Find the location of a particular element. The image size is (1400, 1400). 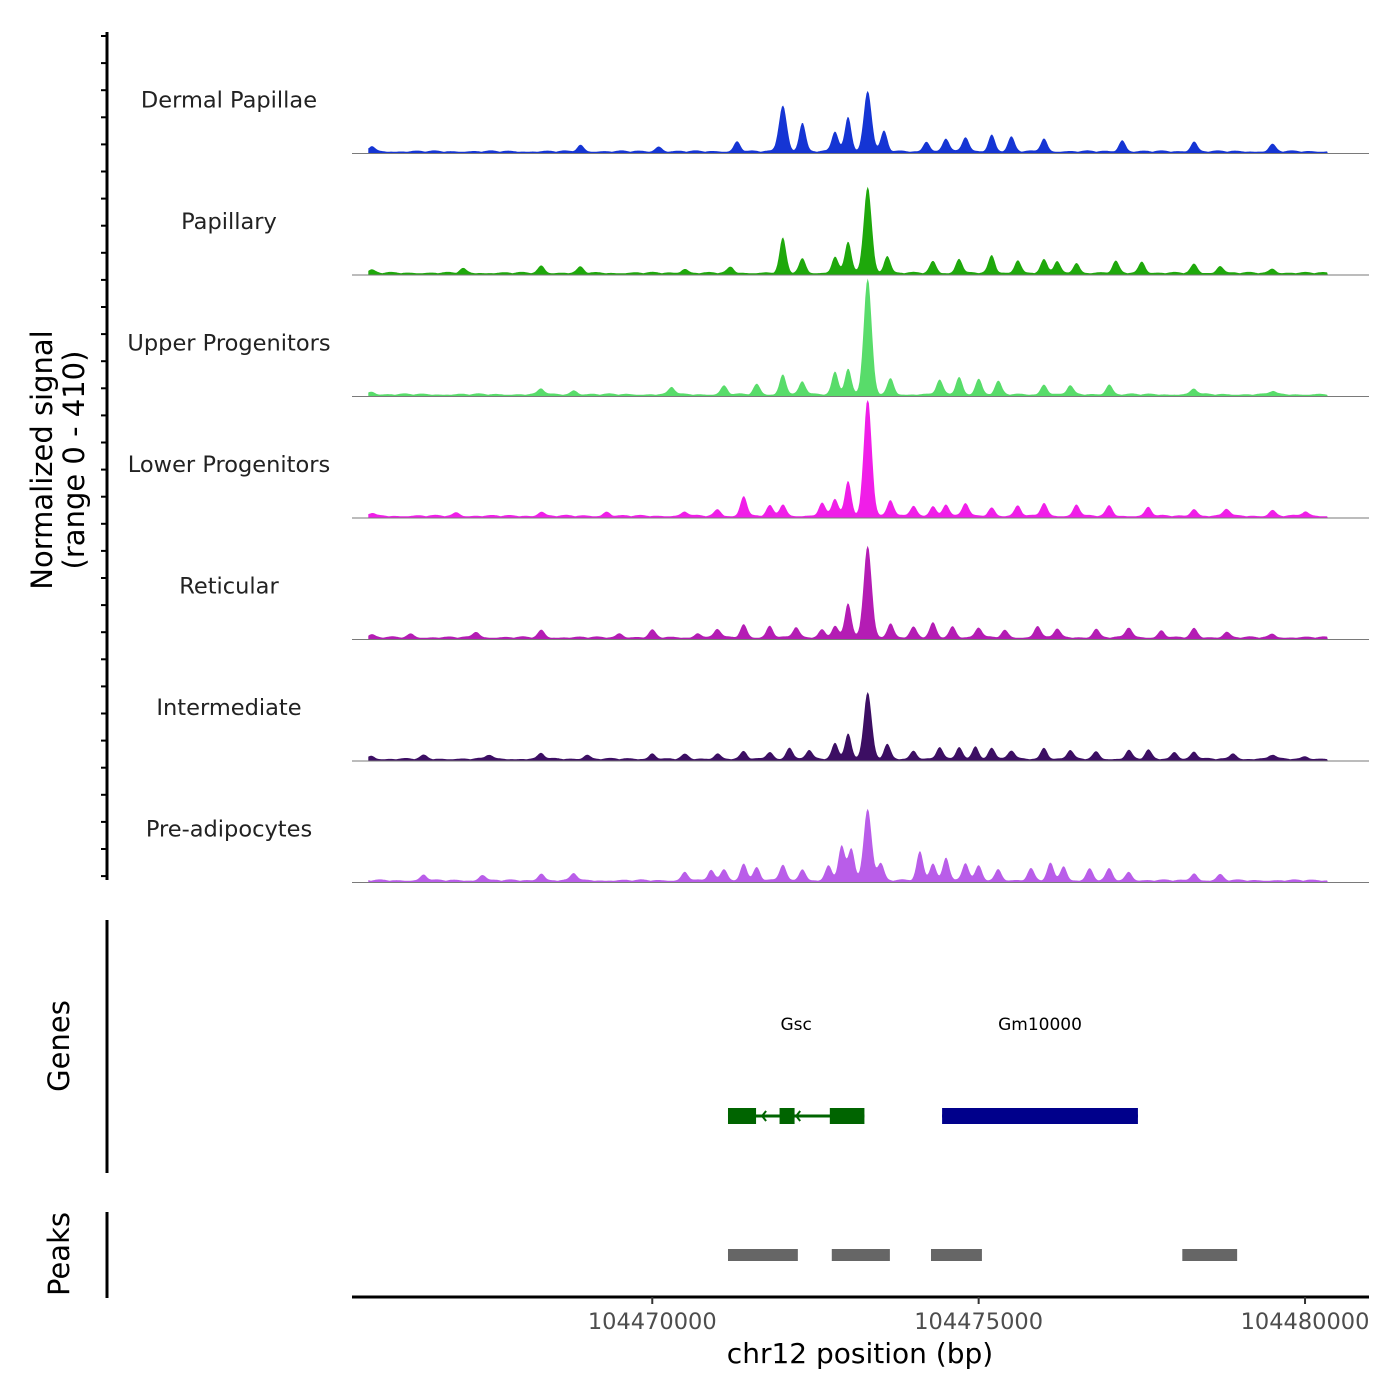

track-lower-progenitors: Lower Progenitors is located at coordinates (748, 459).